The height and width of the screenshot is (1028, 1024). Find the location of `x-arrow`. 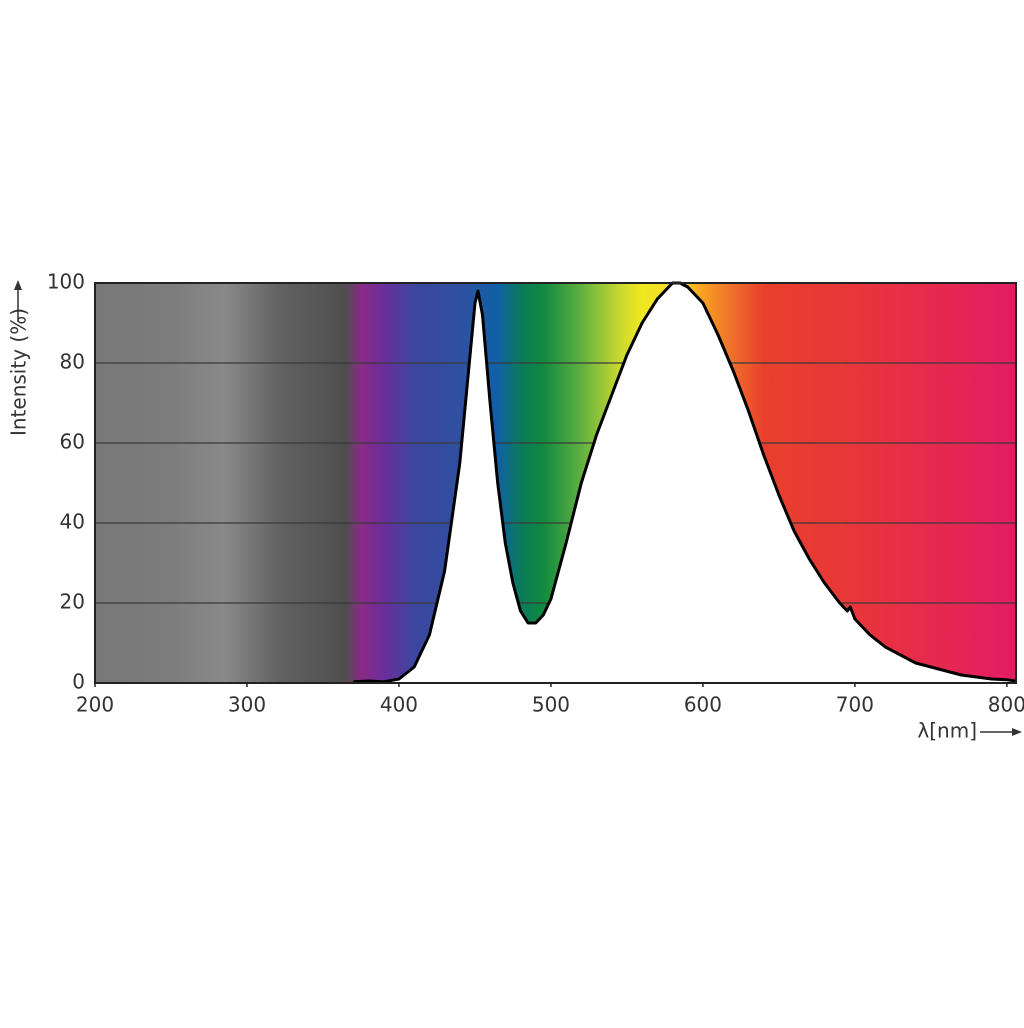

x-arrow is located at coordinates (1001, 732).